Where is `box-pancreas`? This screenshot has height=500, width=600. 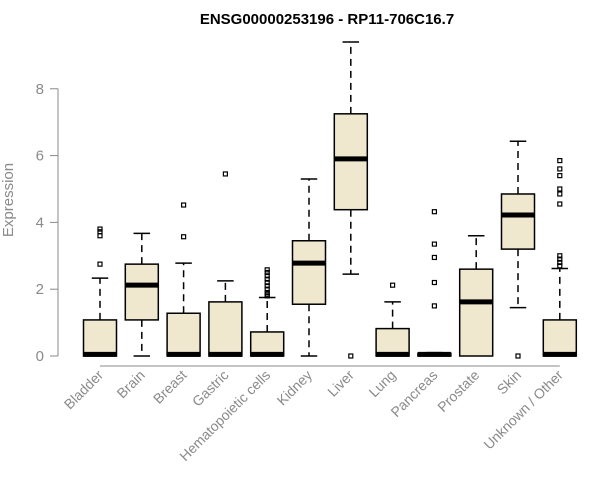
box-pancreas is located at coordinates (434, 283).